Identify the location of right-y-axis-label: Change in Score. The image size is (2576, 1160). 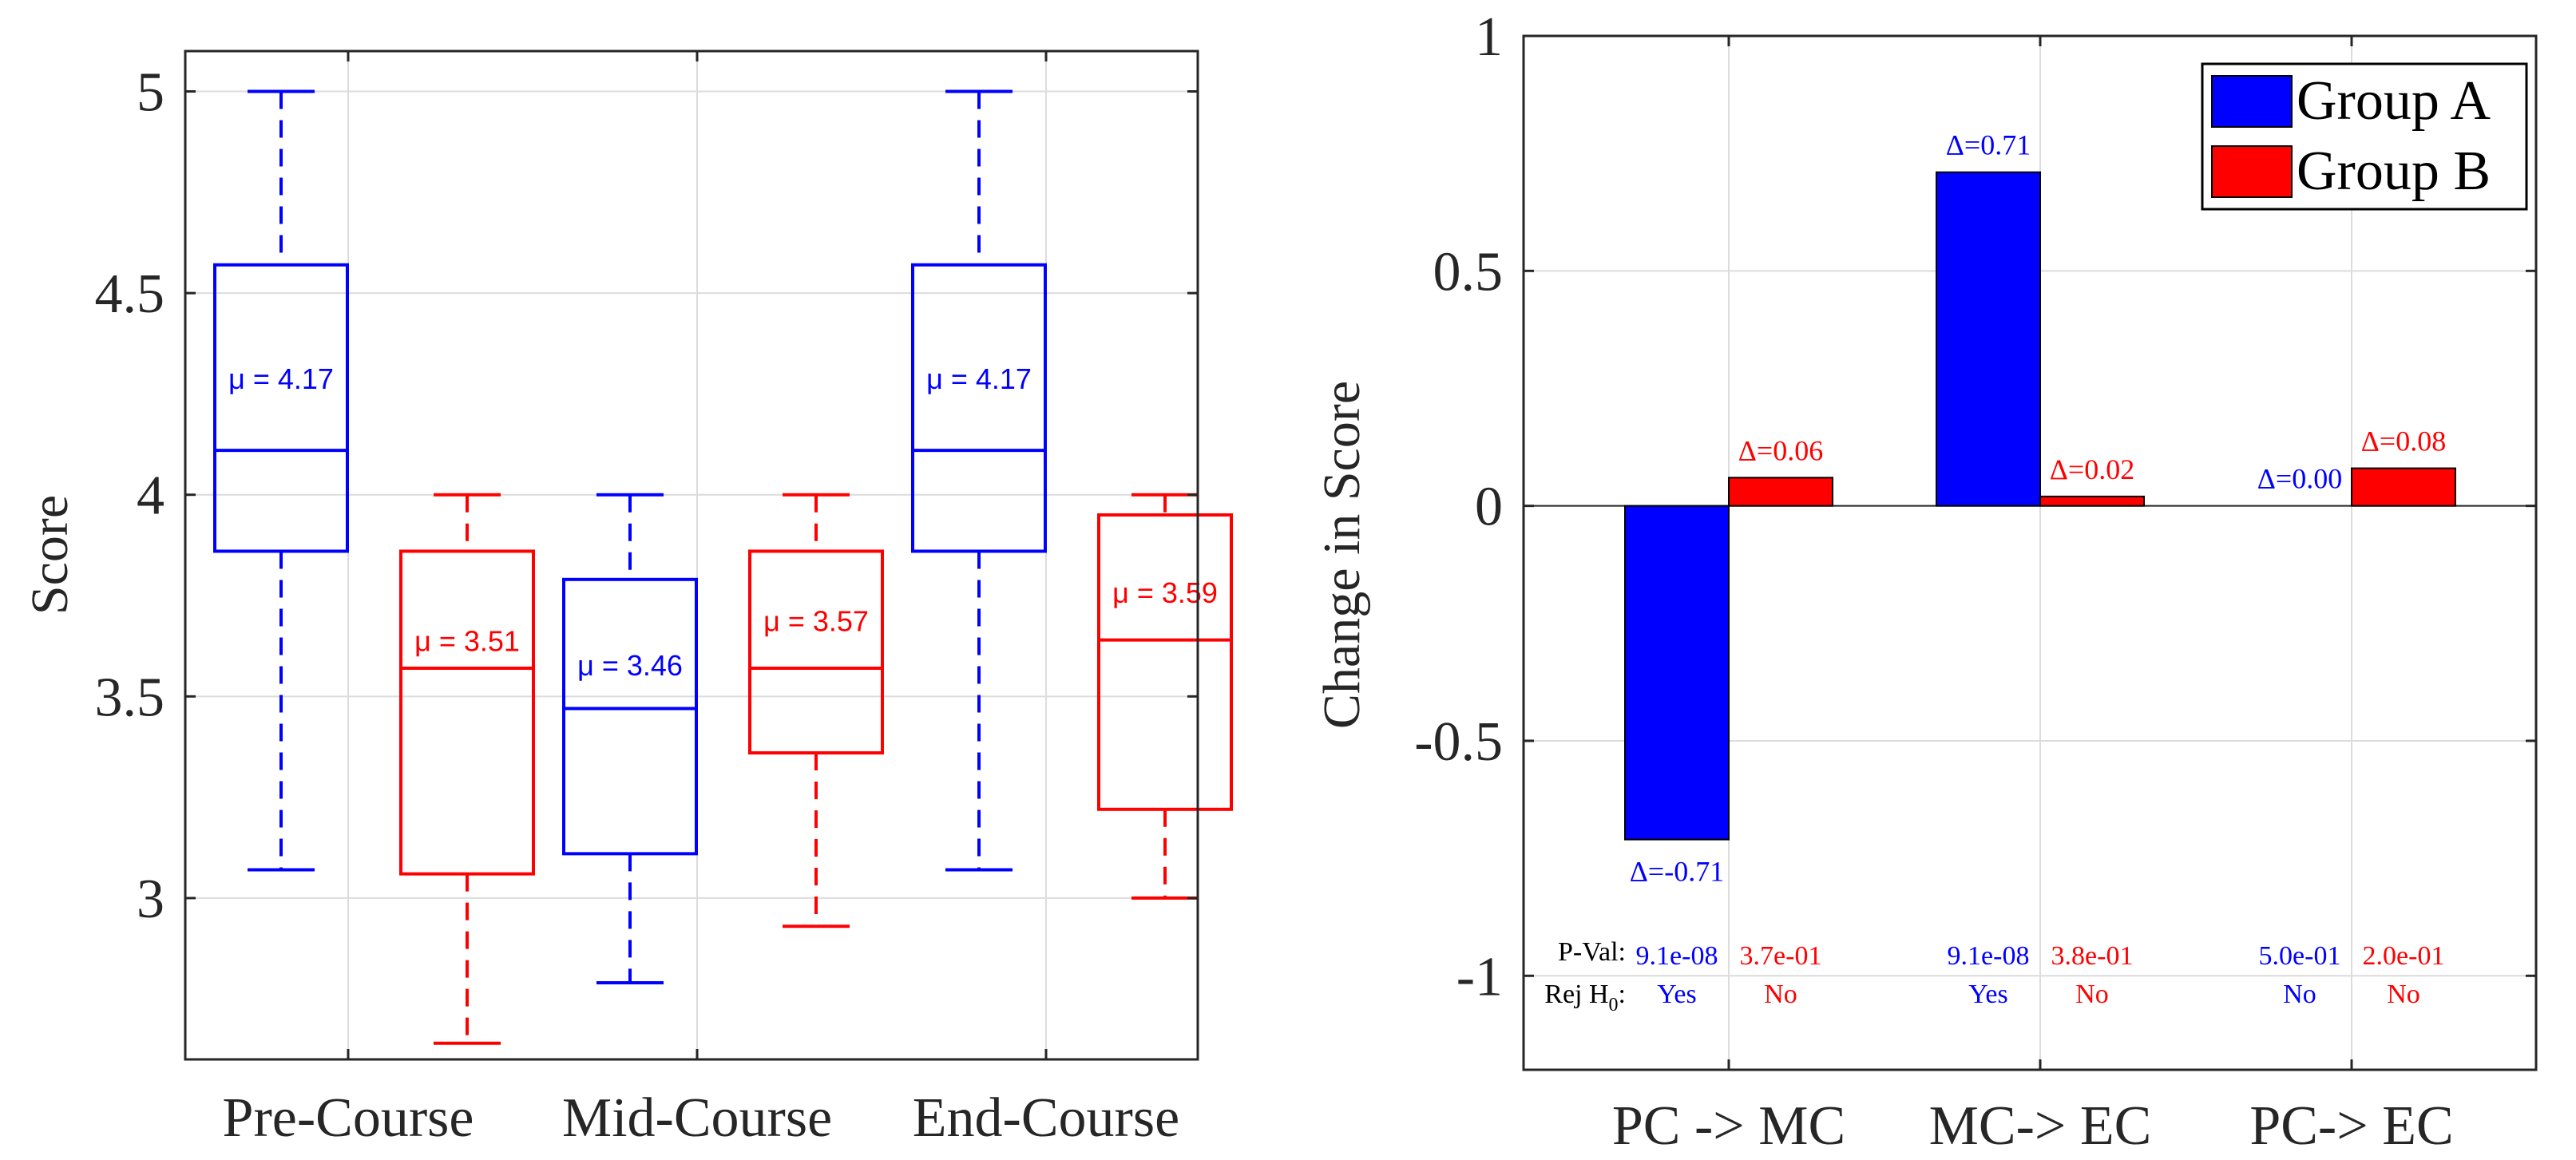
(1342, 555).